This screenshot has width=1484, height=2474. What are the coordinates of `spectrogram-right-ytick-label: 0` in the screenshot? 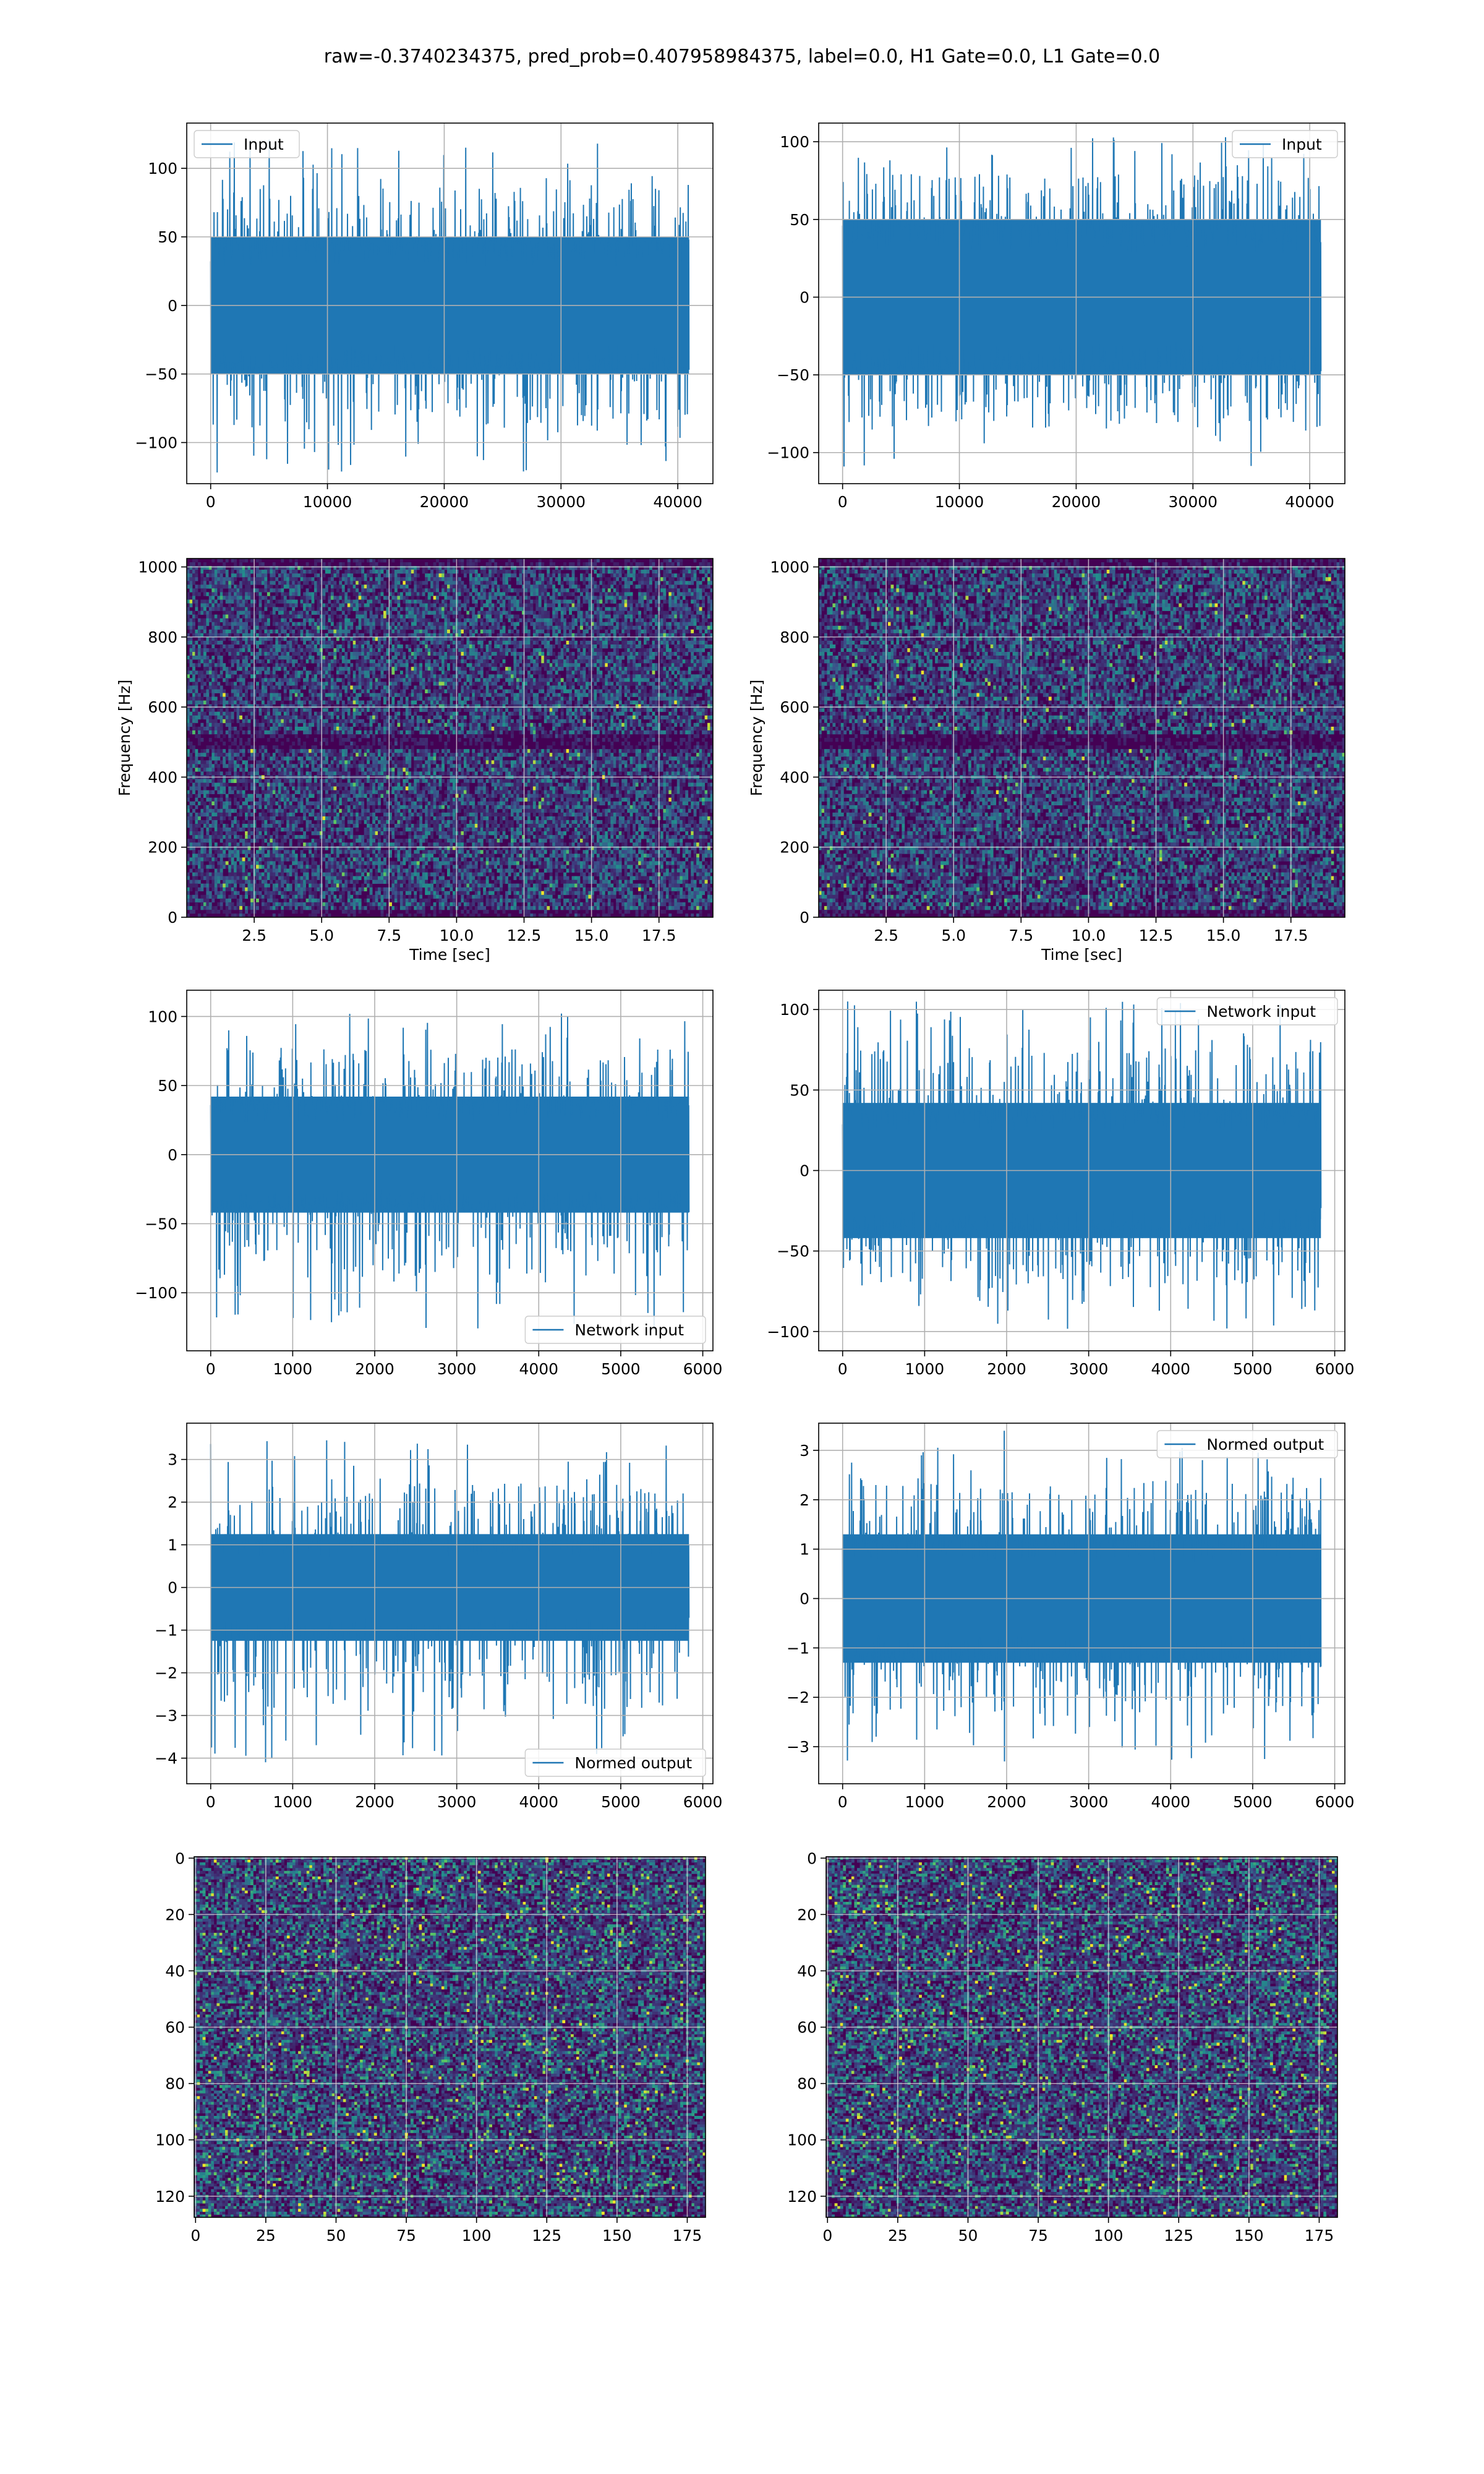 It's located at (804, 918).